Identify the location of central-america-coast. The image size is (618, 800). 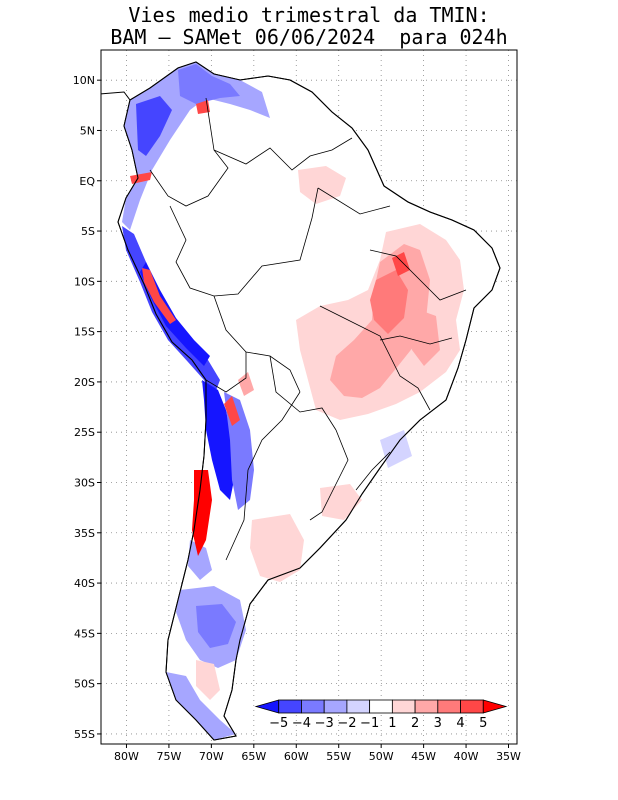
(116, 96).